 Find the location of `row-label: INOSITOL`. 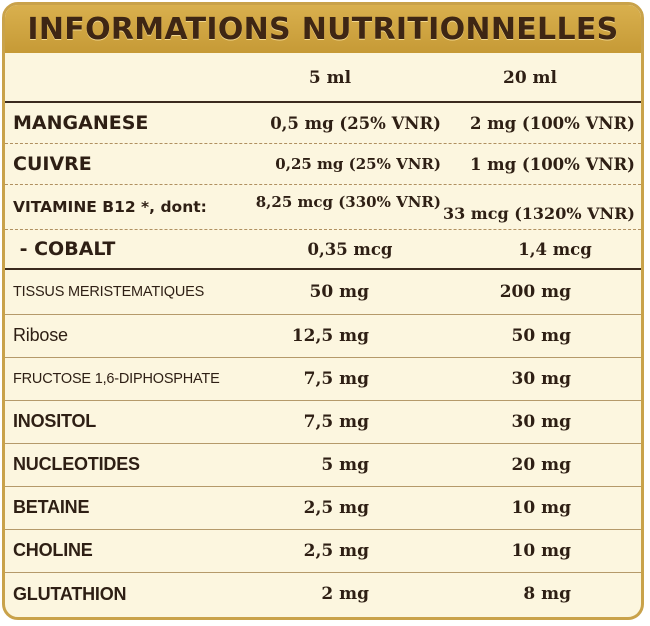

row-label: INOSITOL is located at coordinates (55, 421).